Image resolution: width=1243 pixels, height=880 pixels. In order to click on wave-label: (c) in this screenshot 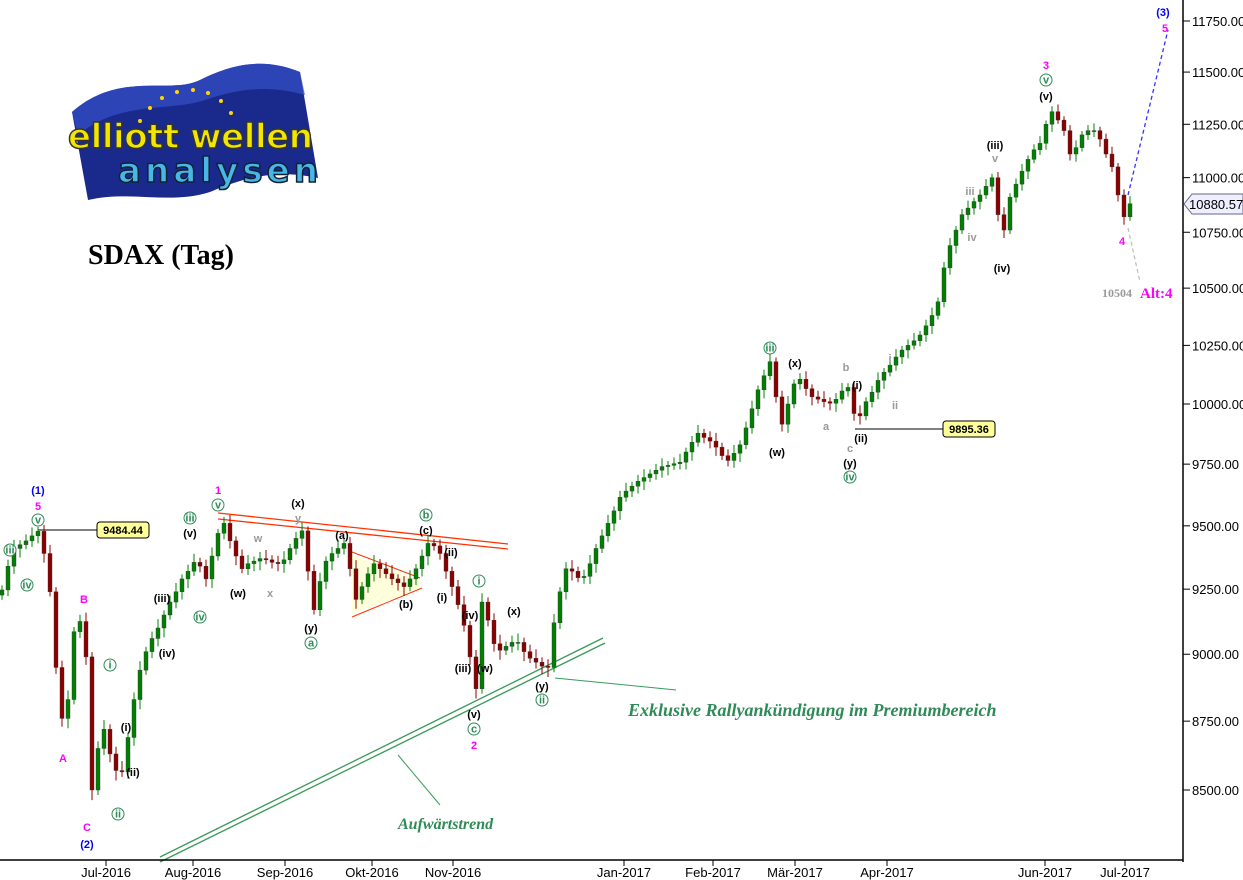, I will do `click(426, 531)`.